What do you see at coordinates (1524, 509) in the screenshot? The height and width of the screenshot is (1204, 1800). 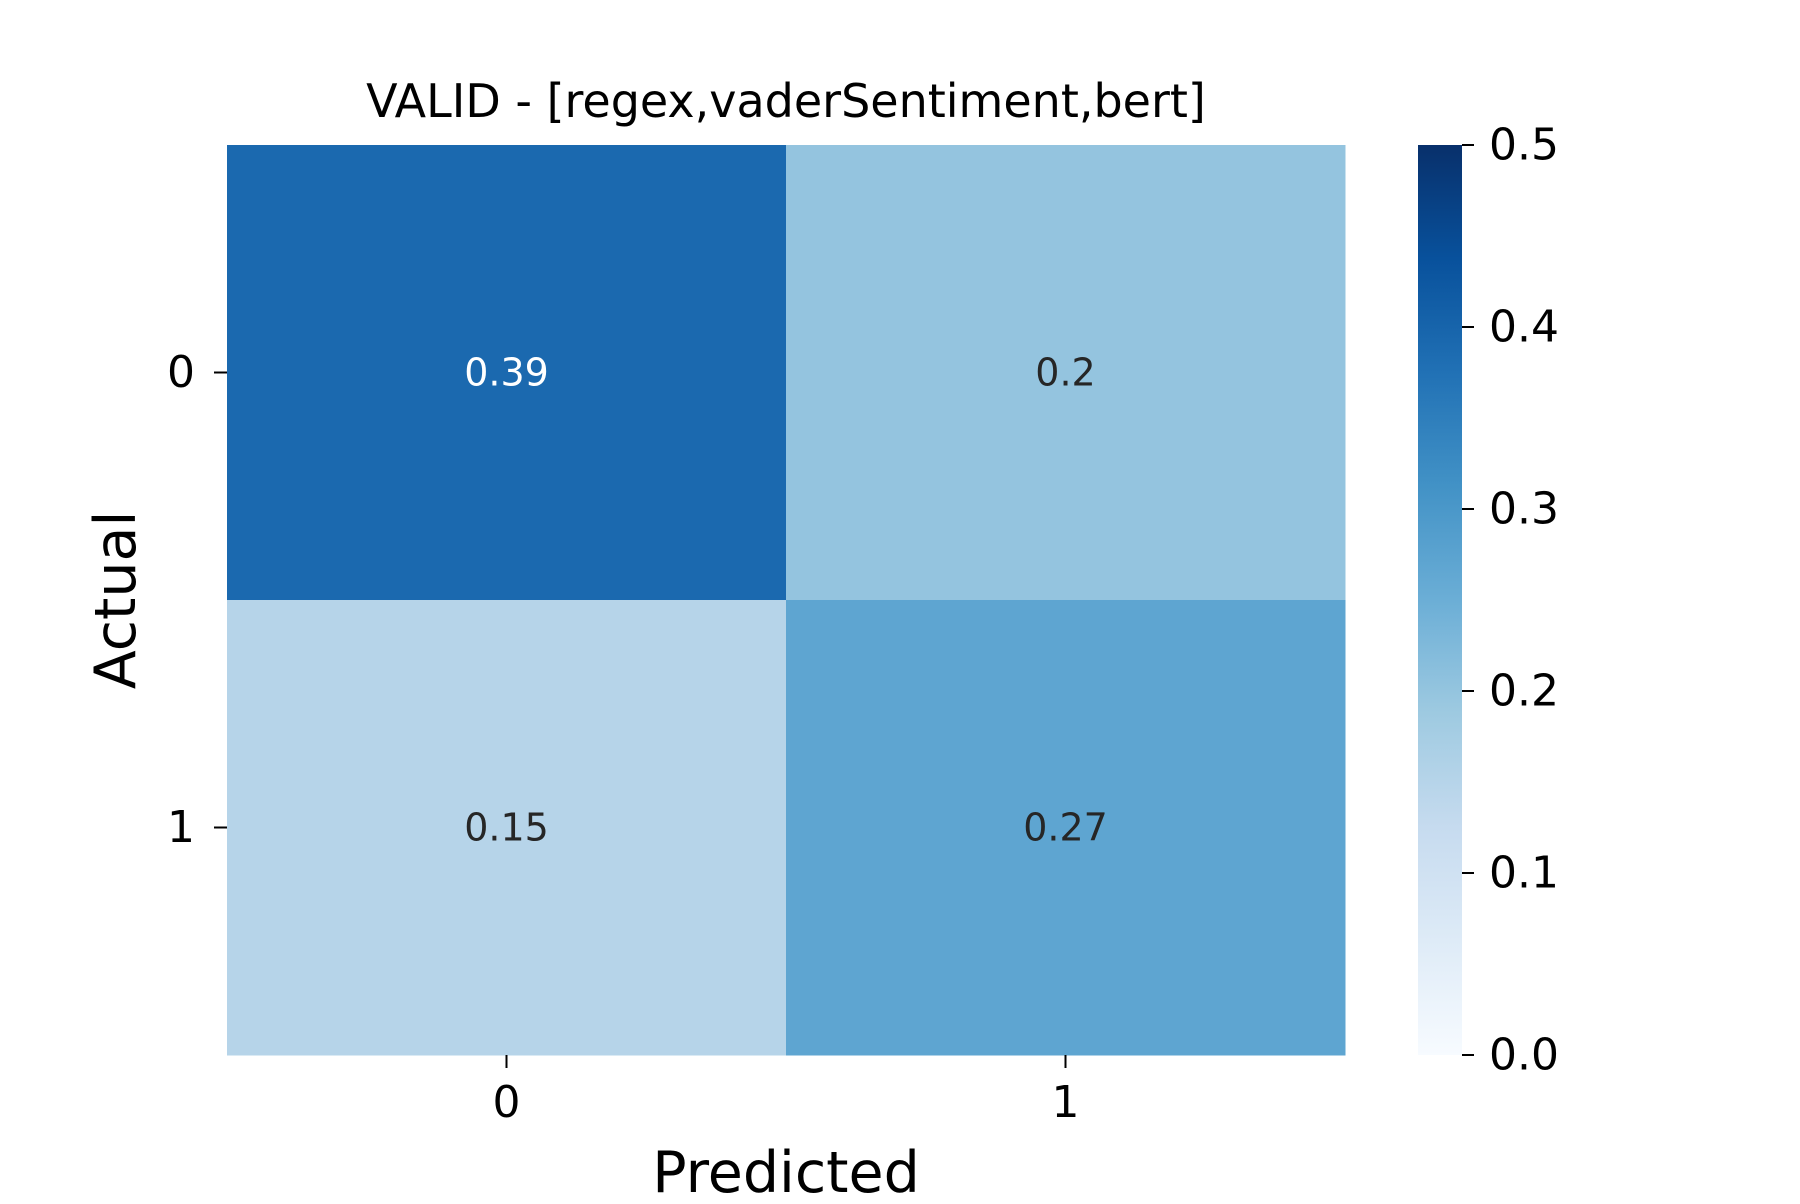 I see `colorbar-tick-label-3: 0.3` at bounding box center [1524, 509].